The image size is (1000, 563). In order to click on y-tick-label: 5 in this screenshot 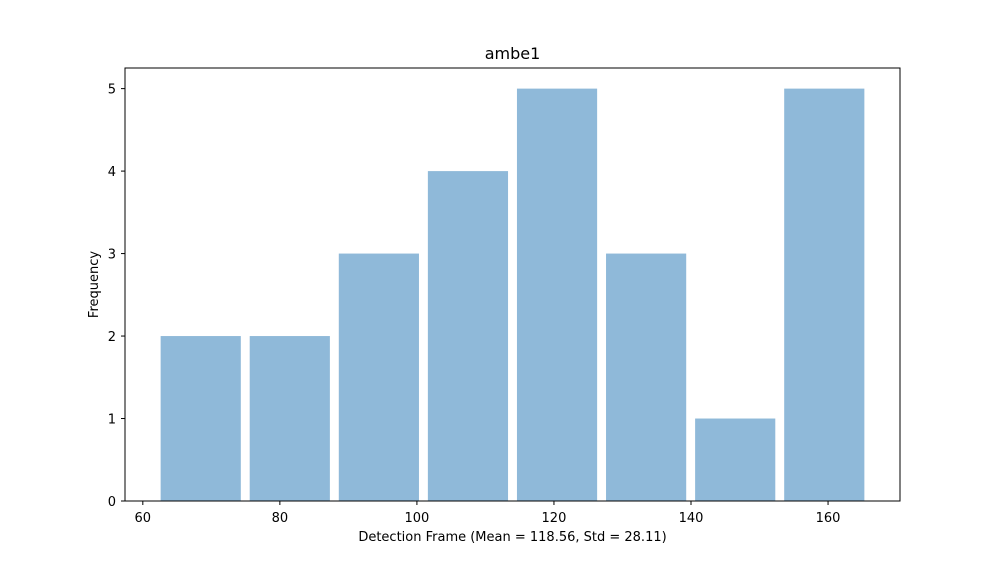, I will do `click(112, 90)`.